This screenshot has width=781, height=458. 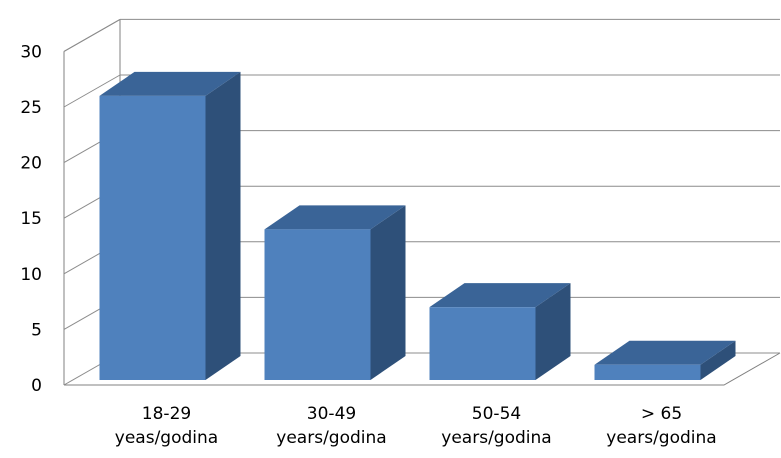 I want to click on x-category-label-line: 18-29, so click(x=166, y=414).